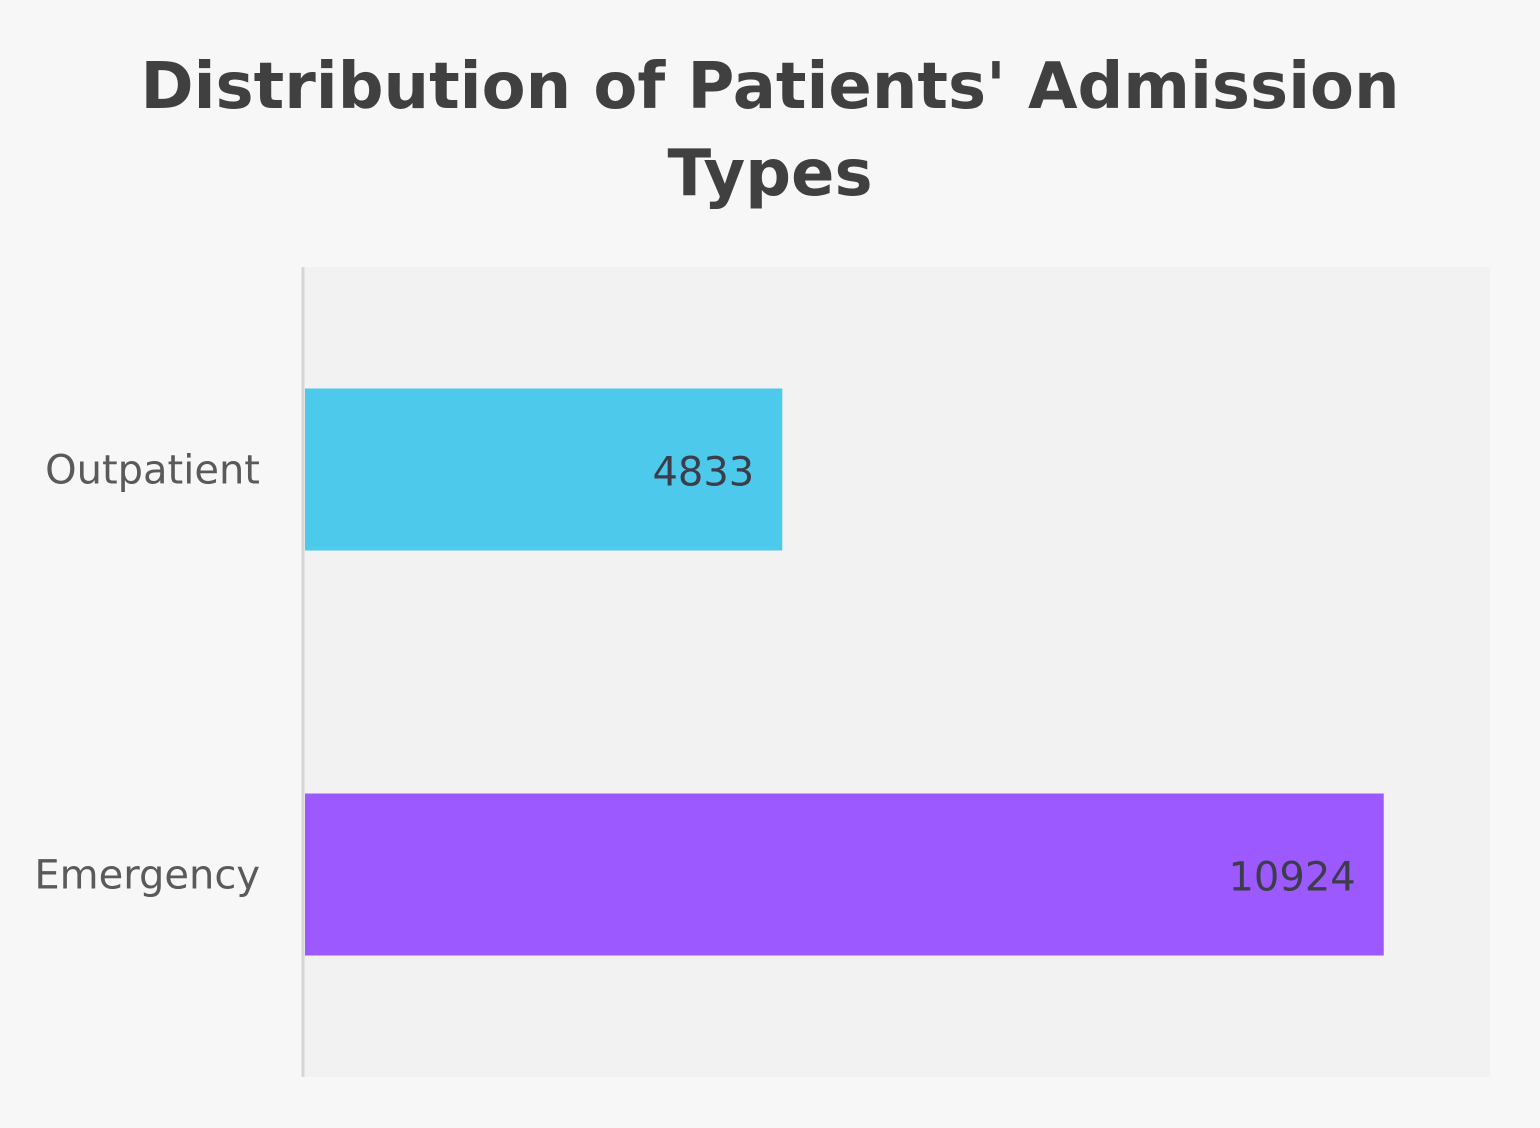 Image resolution: width=1540 pixels, height=1128 pixels. Describe the element at coordinates (769, 174) in the screenshot. I see `chart-title-line-2: Types` at that location.